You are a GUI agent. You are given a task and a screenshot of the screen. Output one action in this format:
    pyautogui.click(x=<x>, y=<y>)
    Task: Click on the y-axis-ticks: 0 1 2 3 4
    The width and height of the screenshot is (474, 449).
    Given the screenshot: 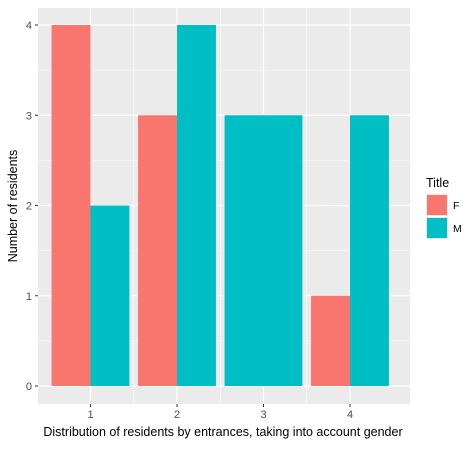 What is the action you would take?
    pyautogui.click(x=32, y=206)
    